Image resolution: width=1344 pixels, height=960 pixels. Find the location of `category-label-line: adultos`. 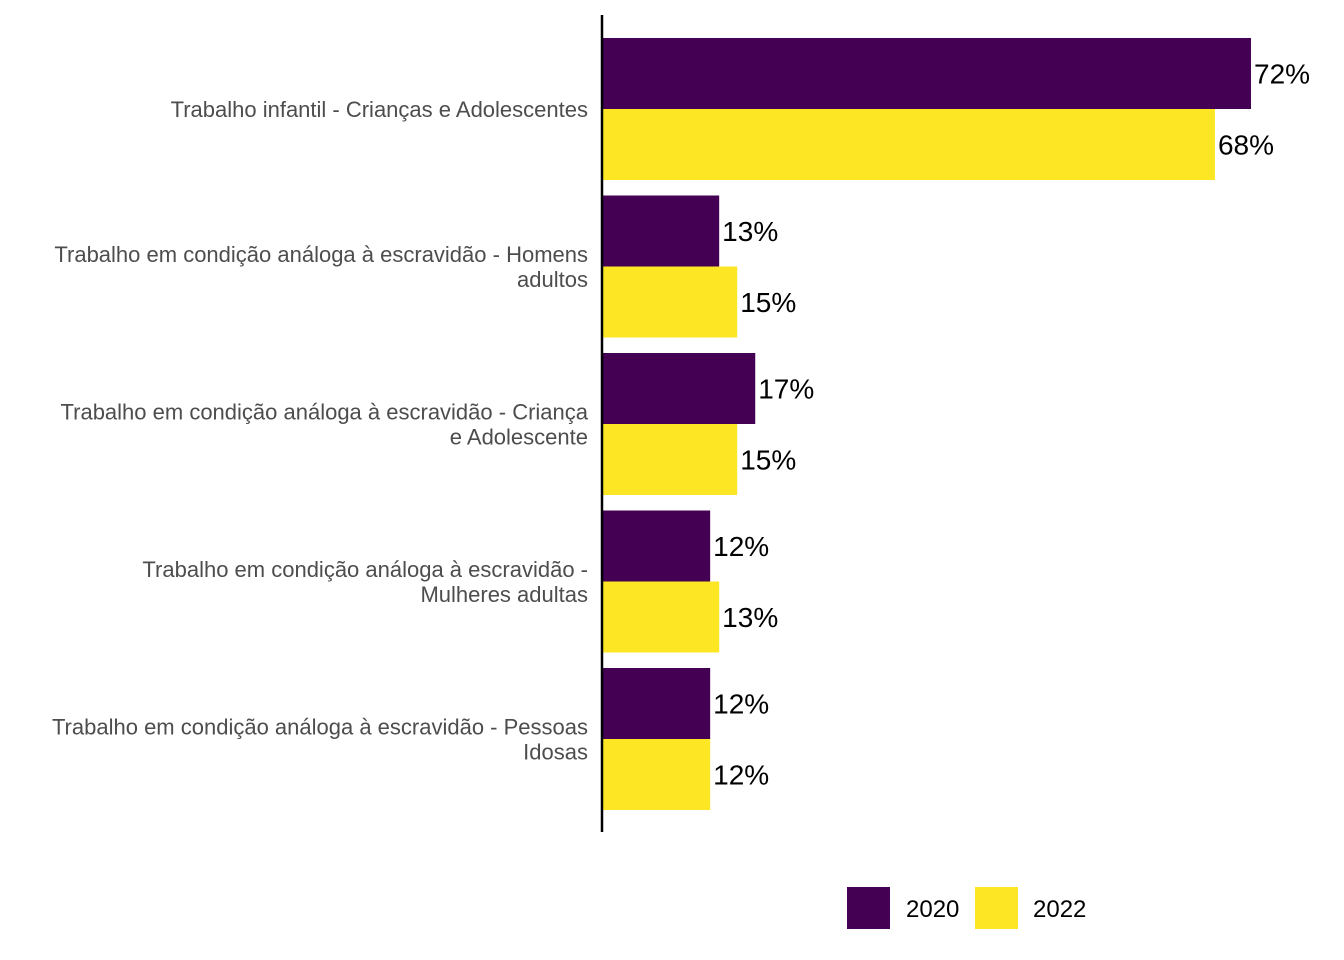

category-label-line: adultos is located at coordinates (552, 279).